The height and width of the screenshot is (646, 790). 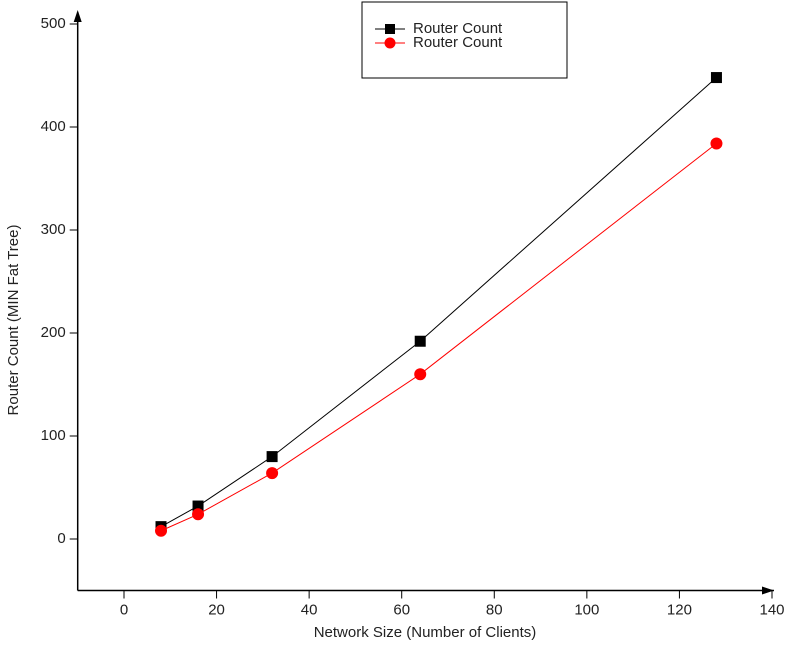 I want to click on x-tick-label: 140, so click(x=771, y=609).